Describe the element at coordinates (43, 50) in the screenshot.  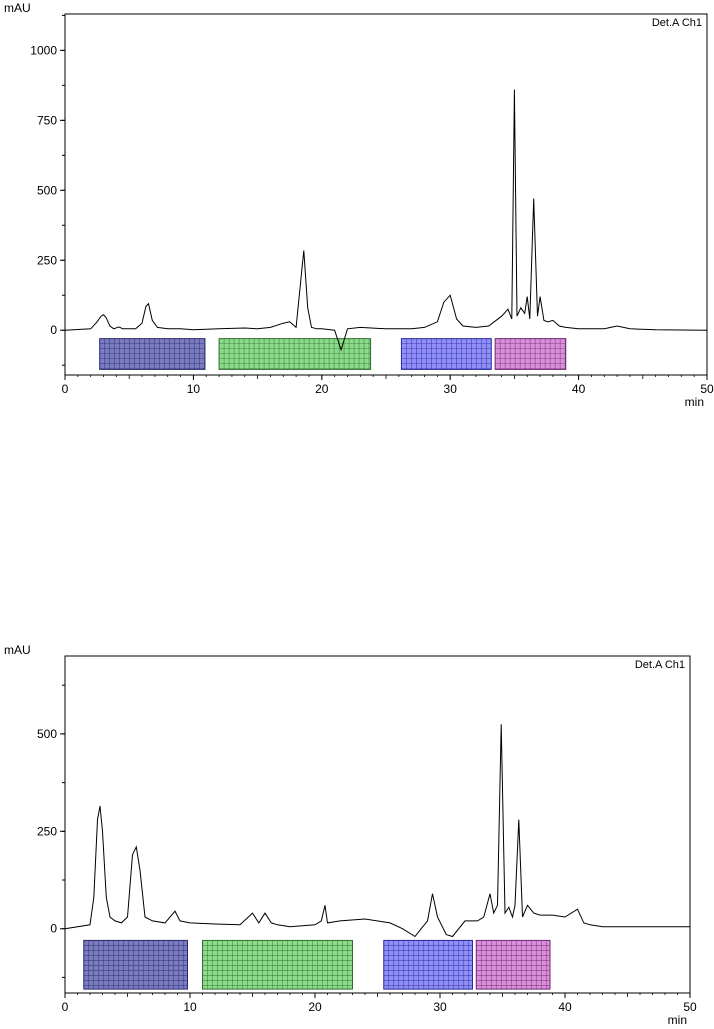
I see `y-tick-label: 1000` at that location.